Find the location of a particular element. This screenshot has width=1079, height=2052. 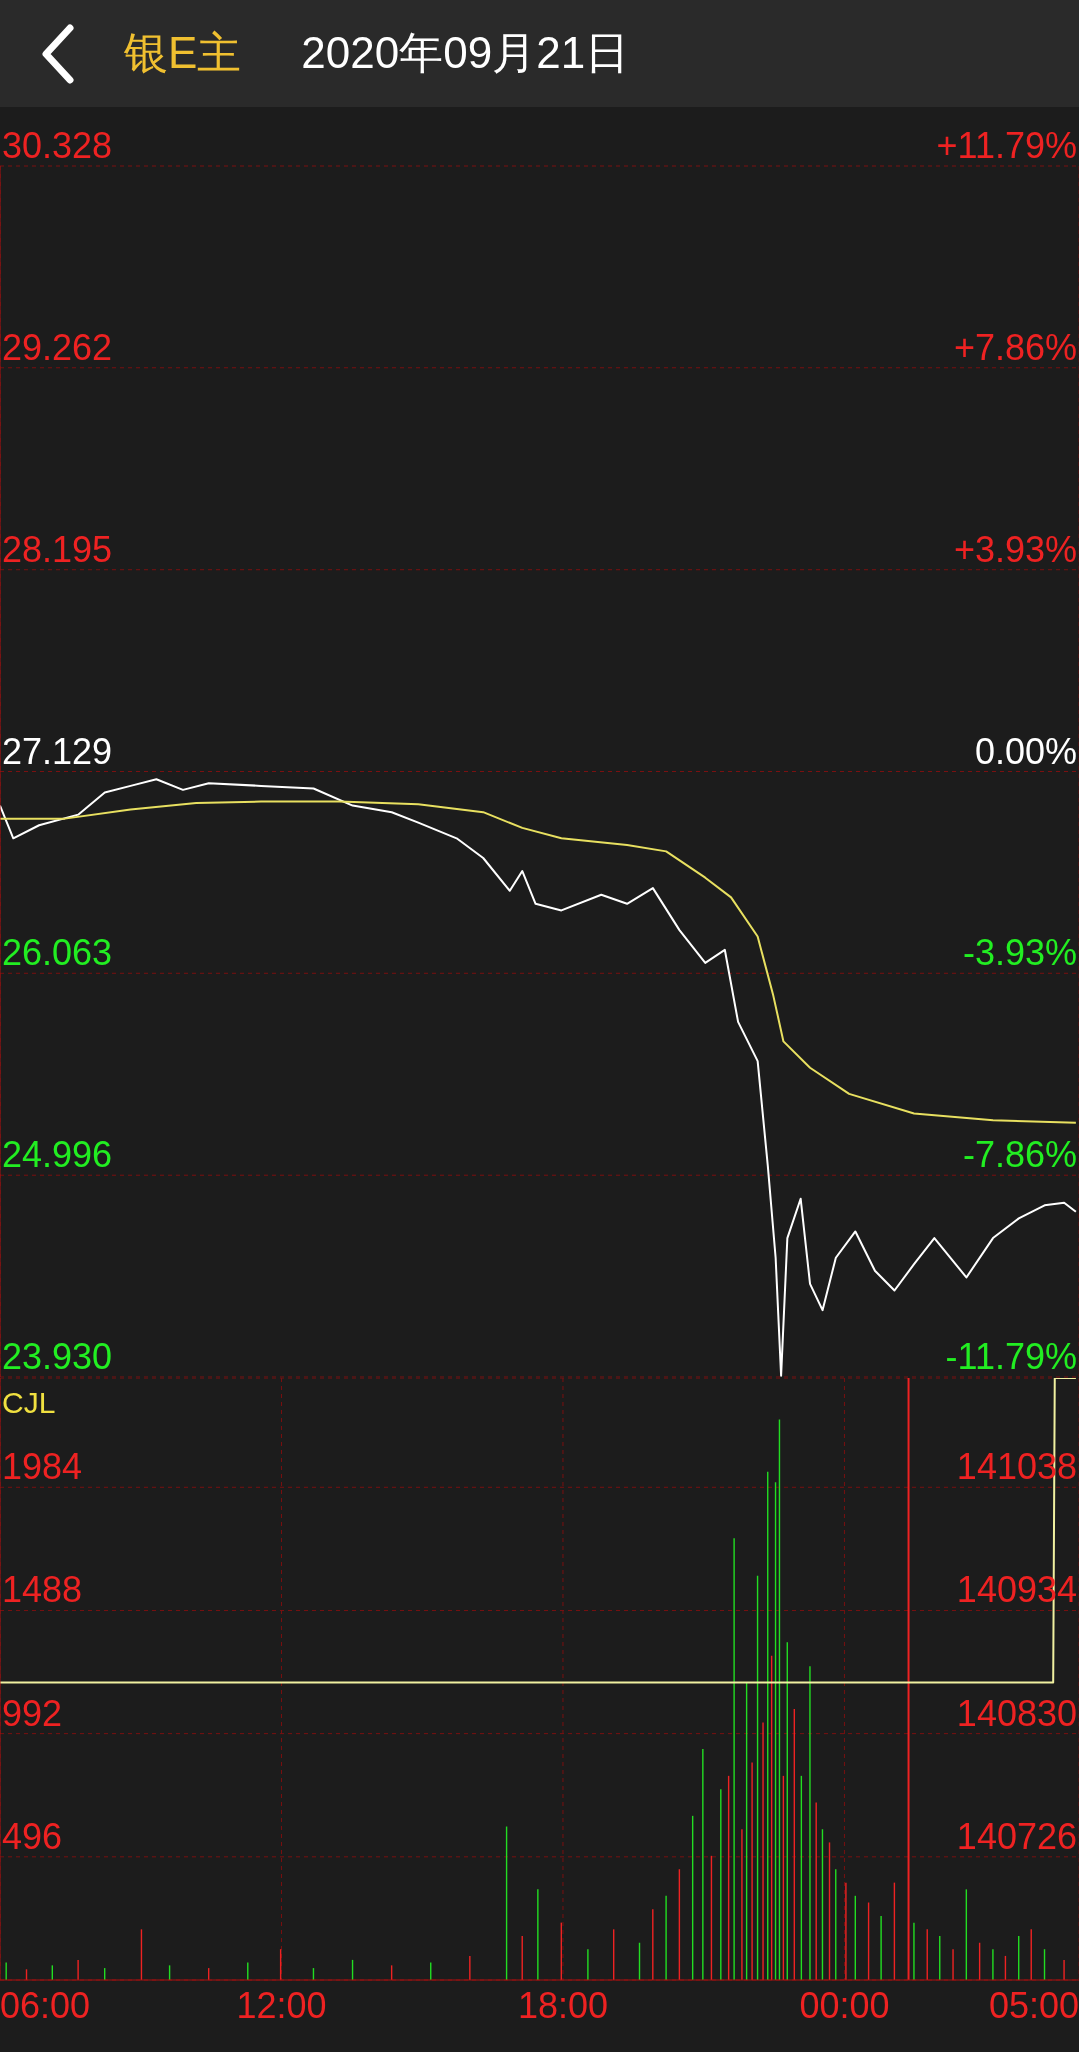

y-tick-label: 496 is located at coordinates (32, 1836).